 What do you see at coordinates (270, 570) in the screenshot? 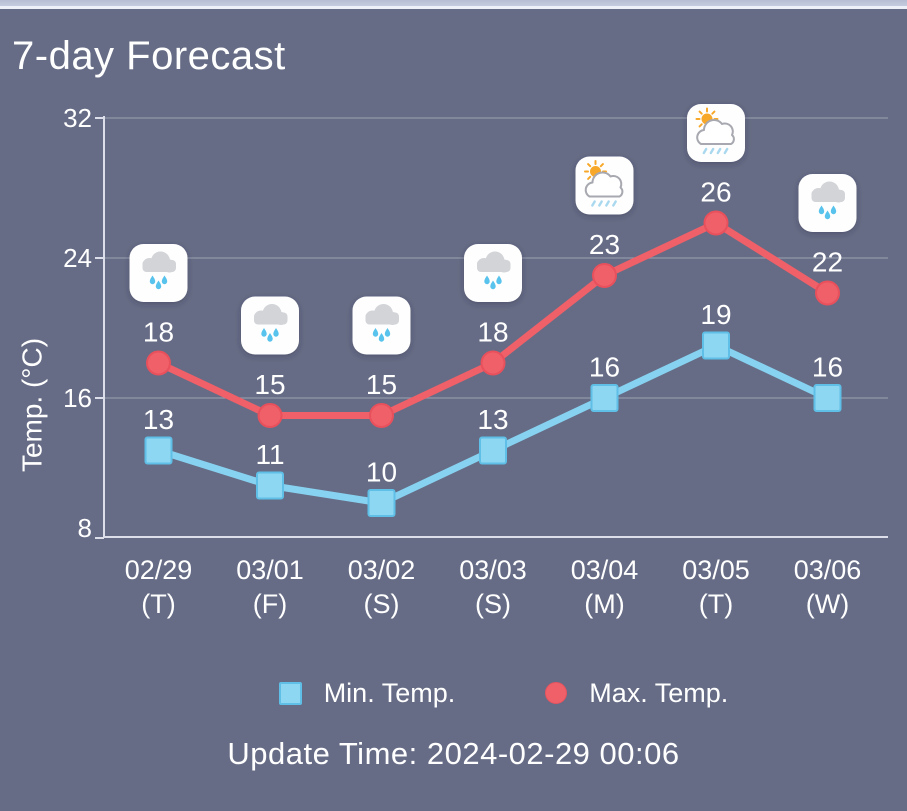
I see `x-tick-label: 03/01` at bounding box center [270, 570].